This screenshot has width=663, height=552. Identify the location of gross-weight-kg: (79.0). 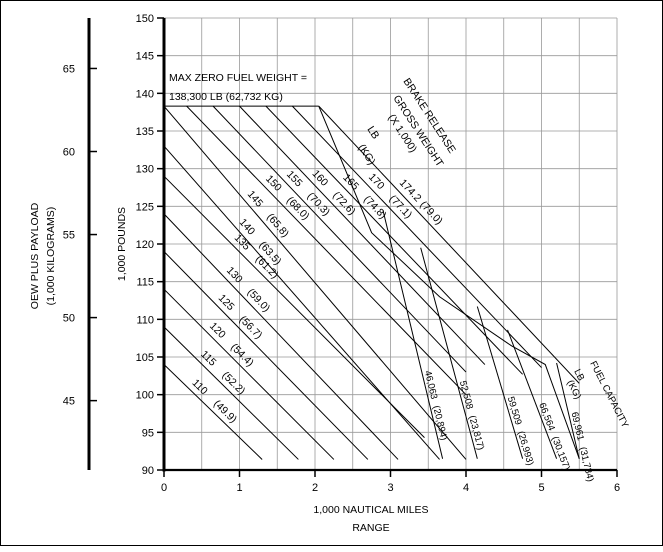
(431, 213).